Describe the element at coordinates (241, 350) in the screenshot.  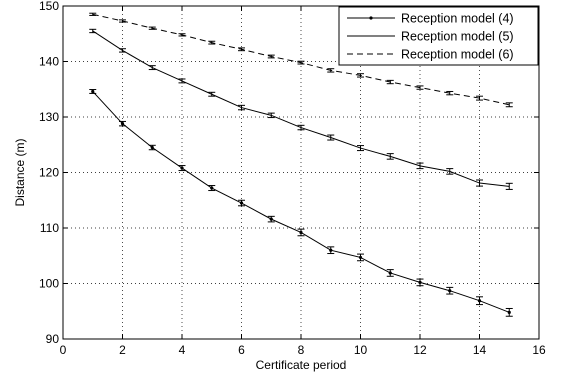
I see `x-tick-label: 6` at that location.